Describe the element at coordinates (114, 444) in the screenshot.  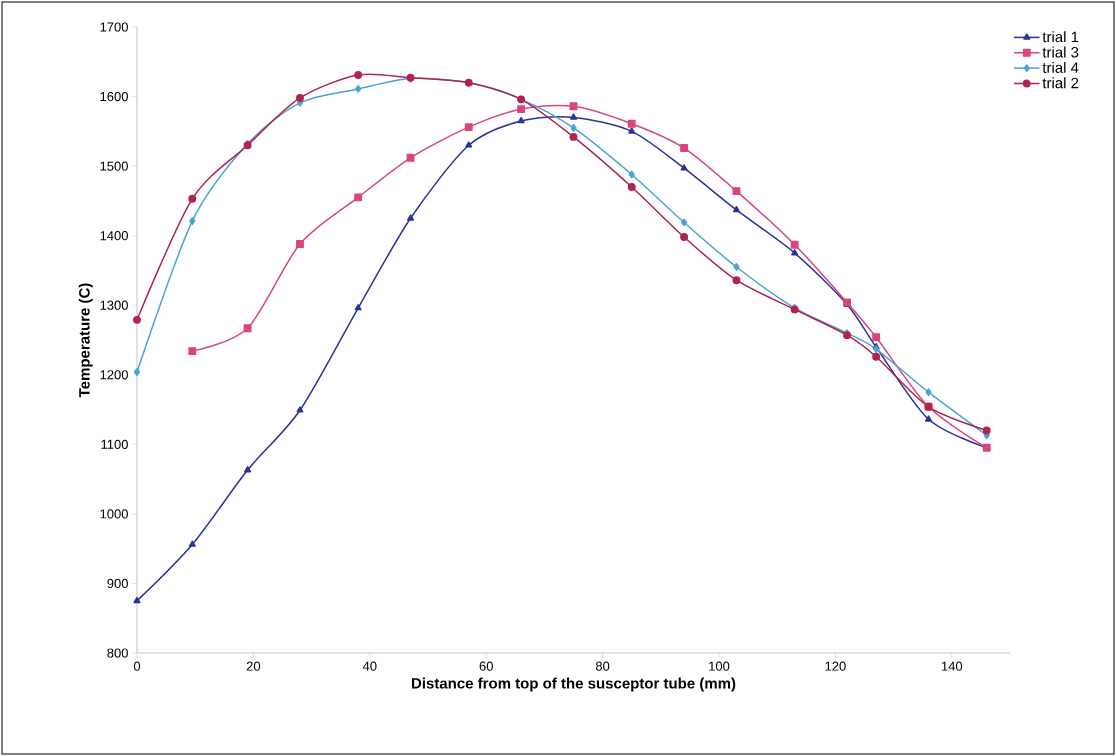
I see `y-tick-label: 1100` at that location.